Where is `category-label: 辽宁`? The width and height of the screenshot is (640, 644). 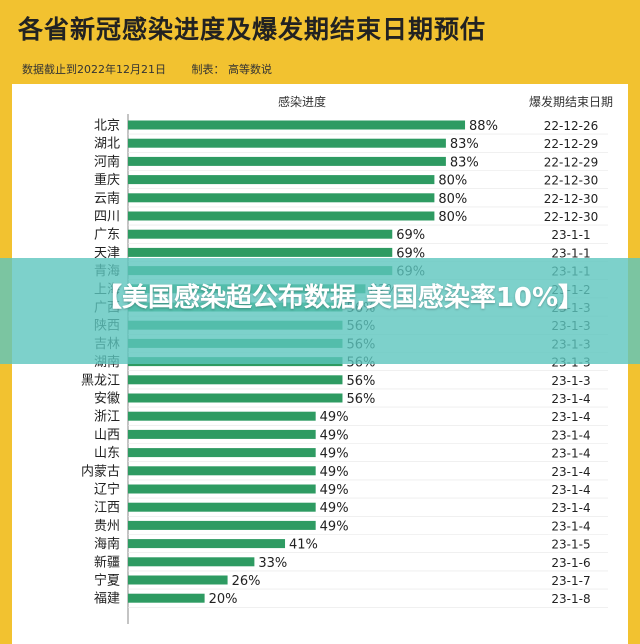
category-label: 辽宁 is located at coordinates (107, 490).